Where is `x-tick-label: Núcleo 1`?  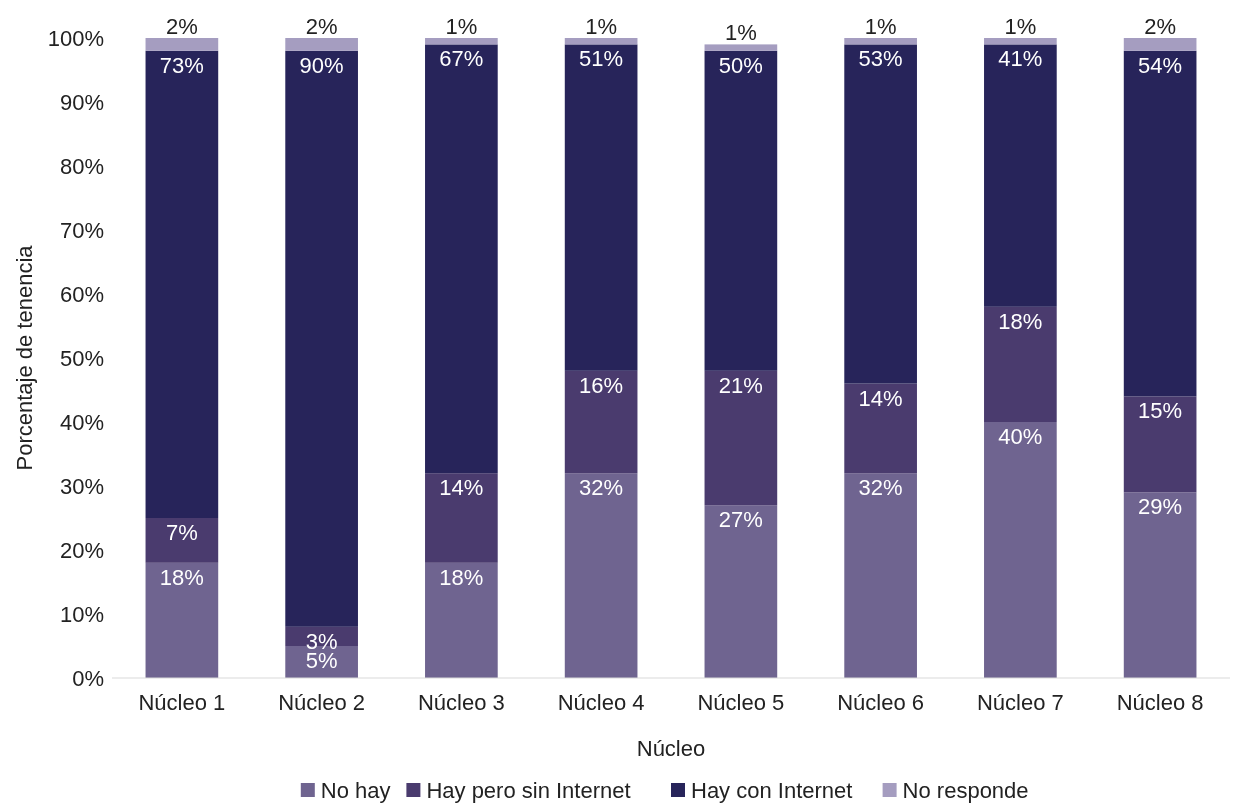
x-tick-label: Núcleo 1 is located at coordinates (182, 702).